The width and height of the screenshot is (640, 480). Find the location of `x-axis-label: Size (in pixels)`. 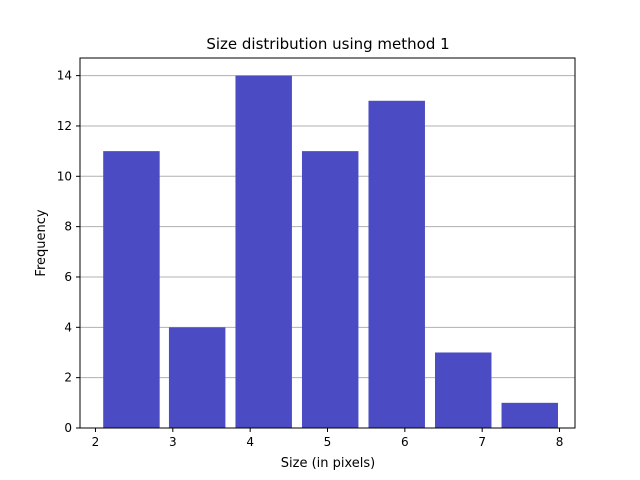

x-axis-label: Size (in pixels) is located at coordinates (328, 463).